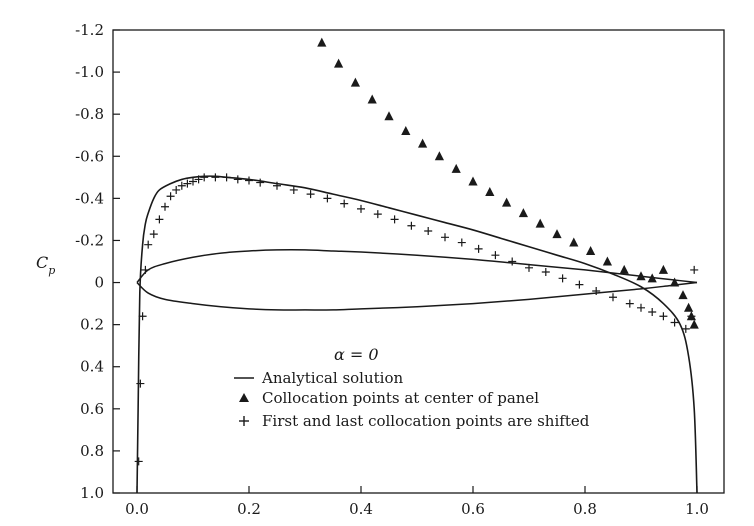  What do you see at coordinates (89, 198) in the screenshot?
I see `y-tick-label: -0.4` at bounding box center [89, 198].